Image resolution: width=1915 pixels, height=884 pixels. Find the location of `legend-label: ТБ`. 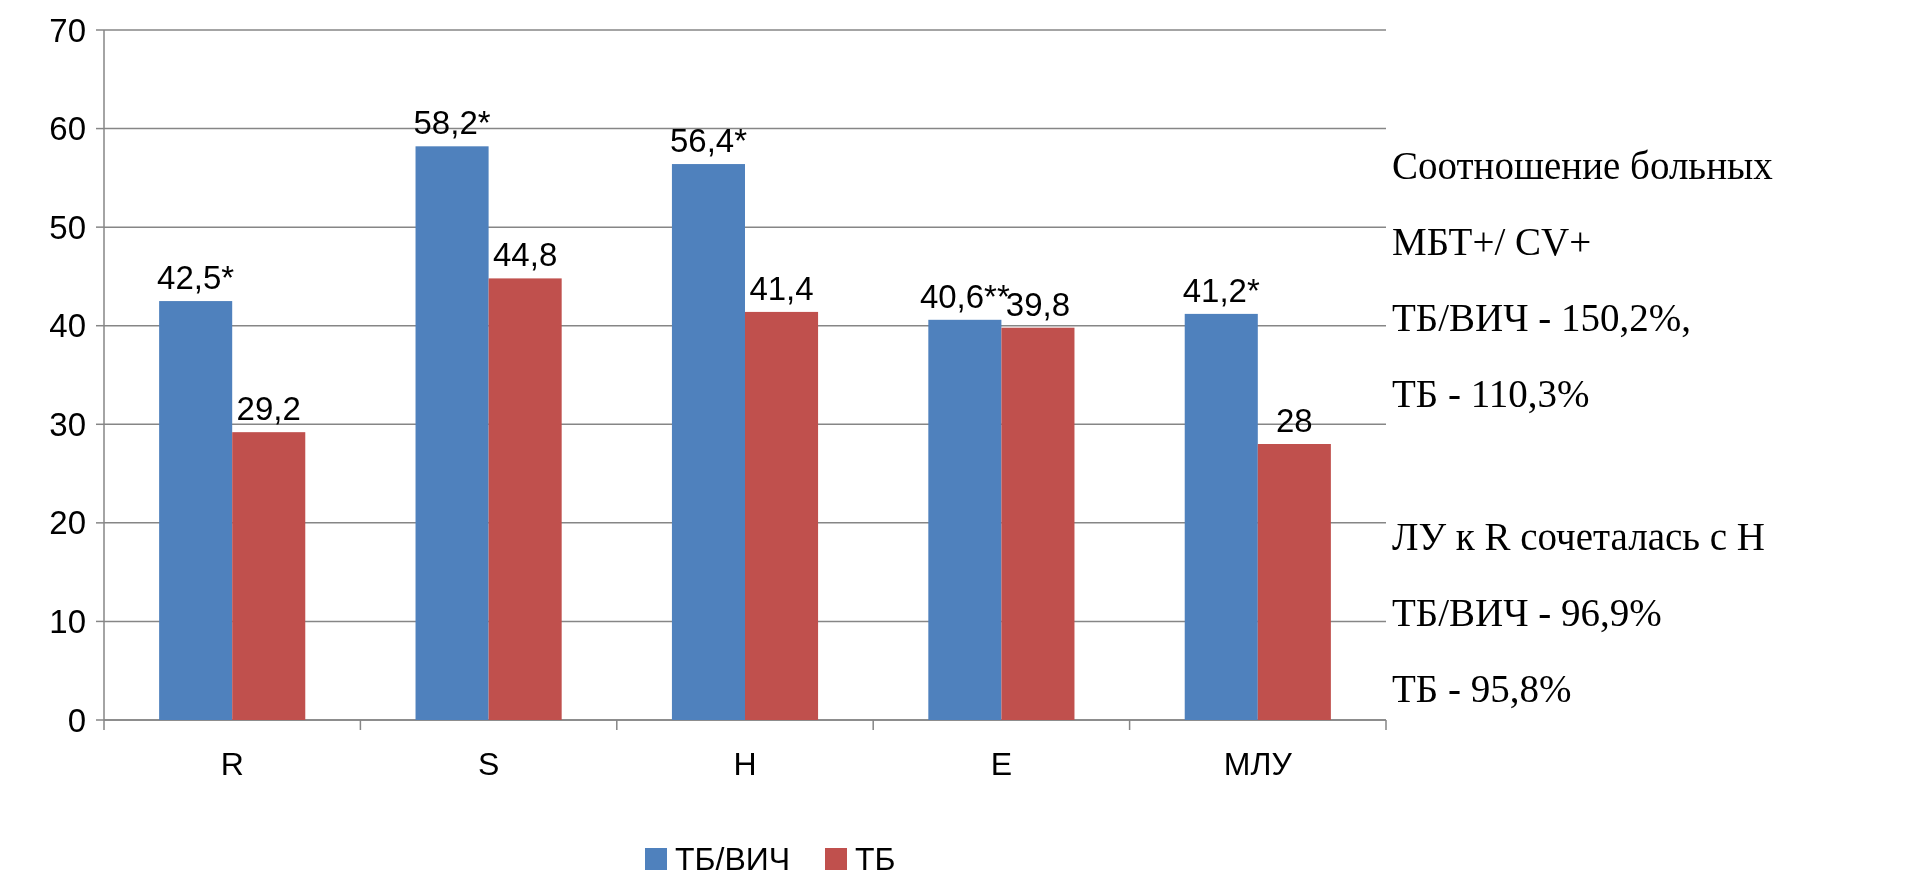

legend-label: ТБ is located at coordinates (875, 859).